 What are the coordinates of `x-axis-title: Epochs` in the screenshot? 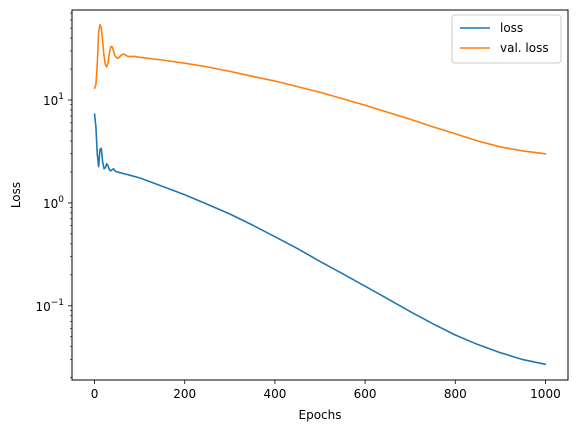 It's located at (320, 415).